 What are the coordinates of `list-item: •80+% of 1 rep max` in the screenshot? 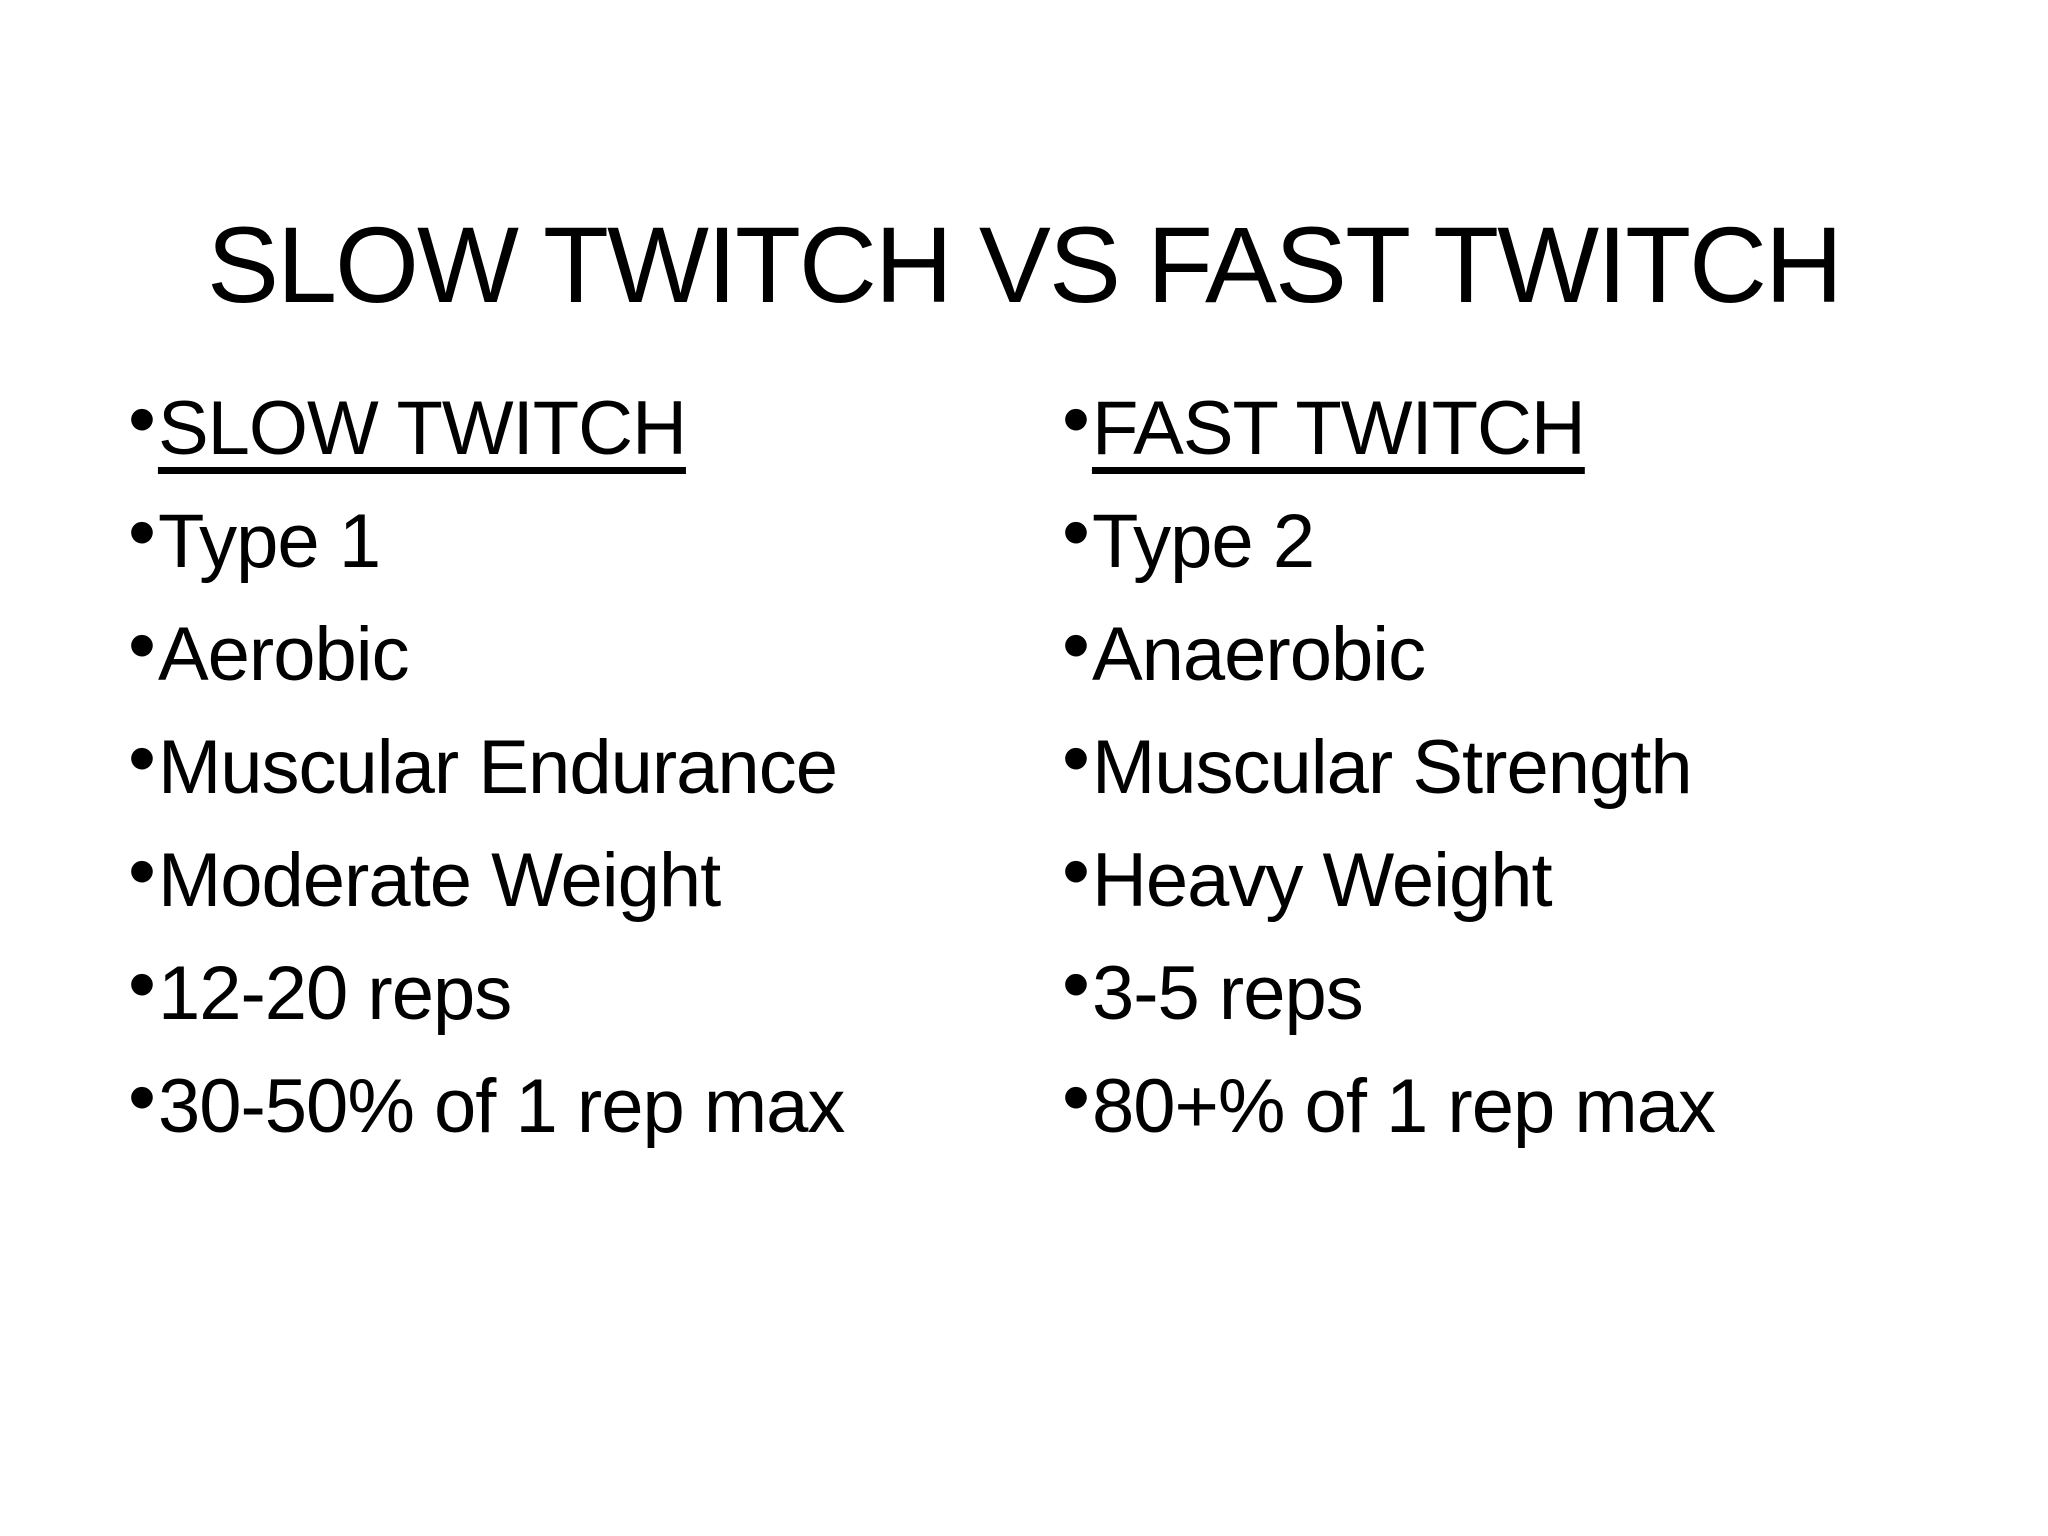 It's located at (1389, 1100).